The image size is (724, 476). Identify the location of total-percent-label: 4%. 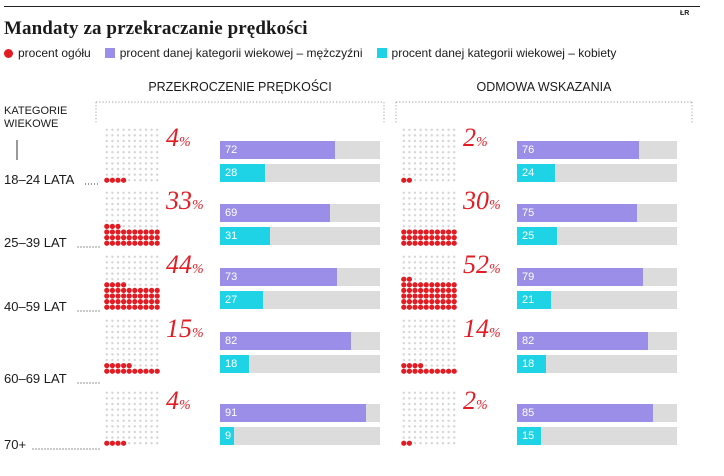
(178, 403).